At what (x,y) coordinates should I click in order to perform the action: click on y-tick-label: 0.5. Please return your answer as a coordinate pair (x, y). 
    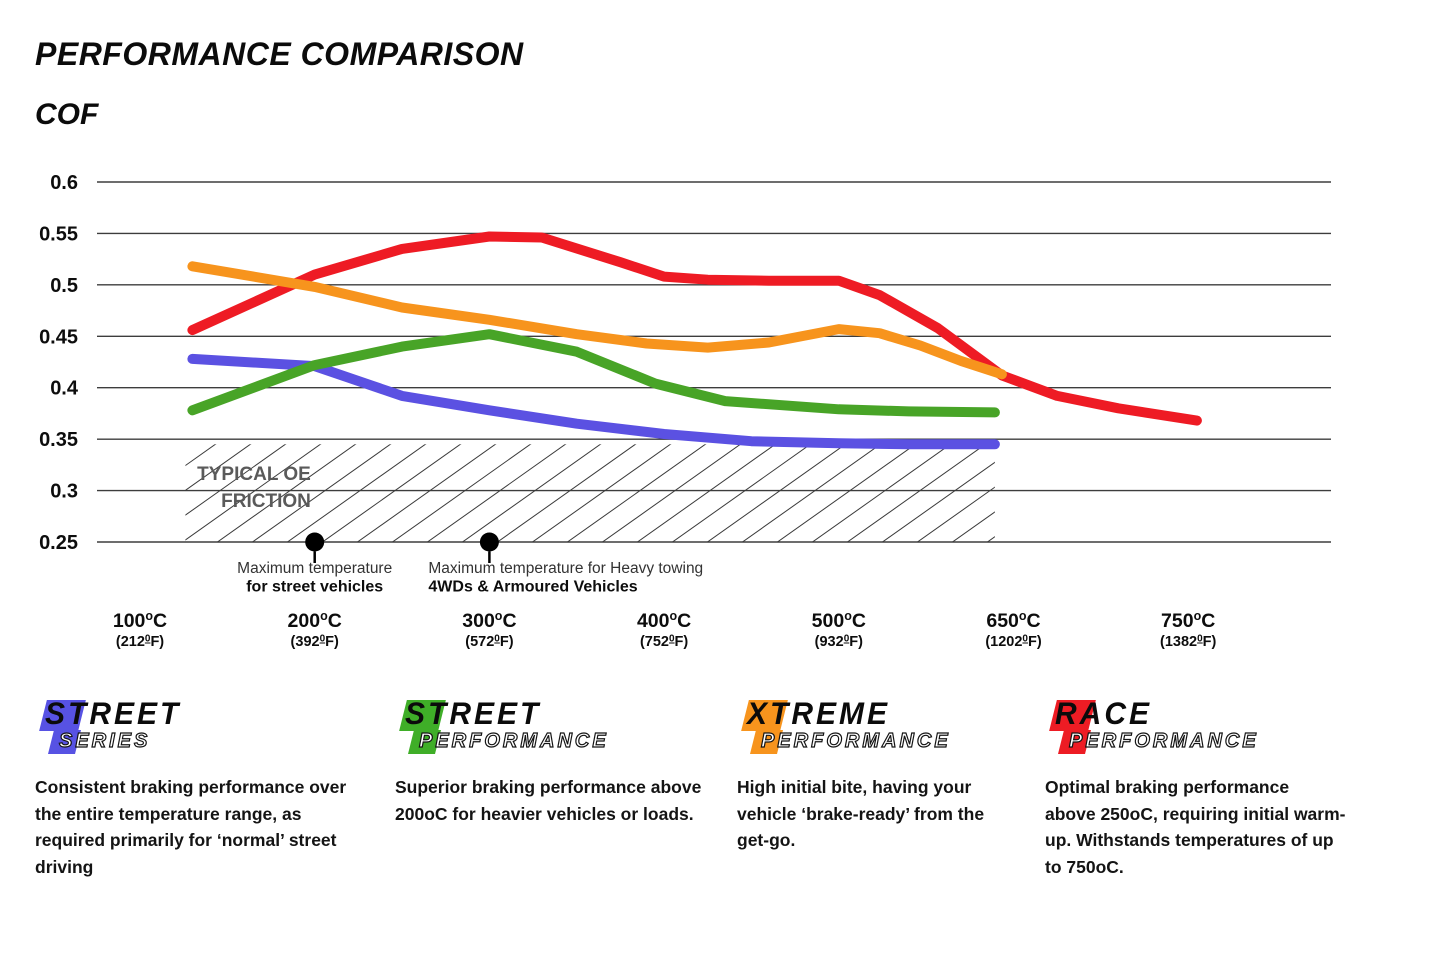
    Looking at the image, I should click on (64, 286).